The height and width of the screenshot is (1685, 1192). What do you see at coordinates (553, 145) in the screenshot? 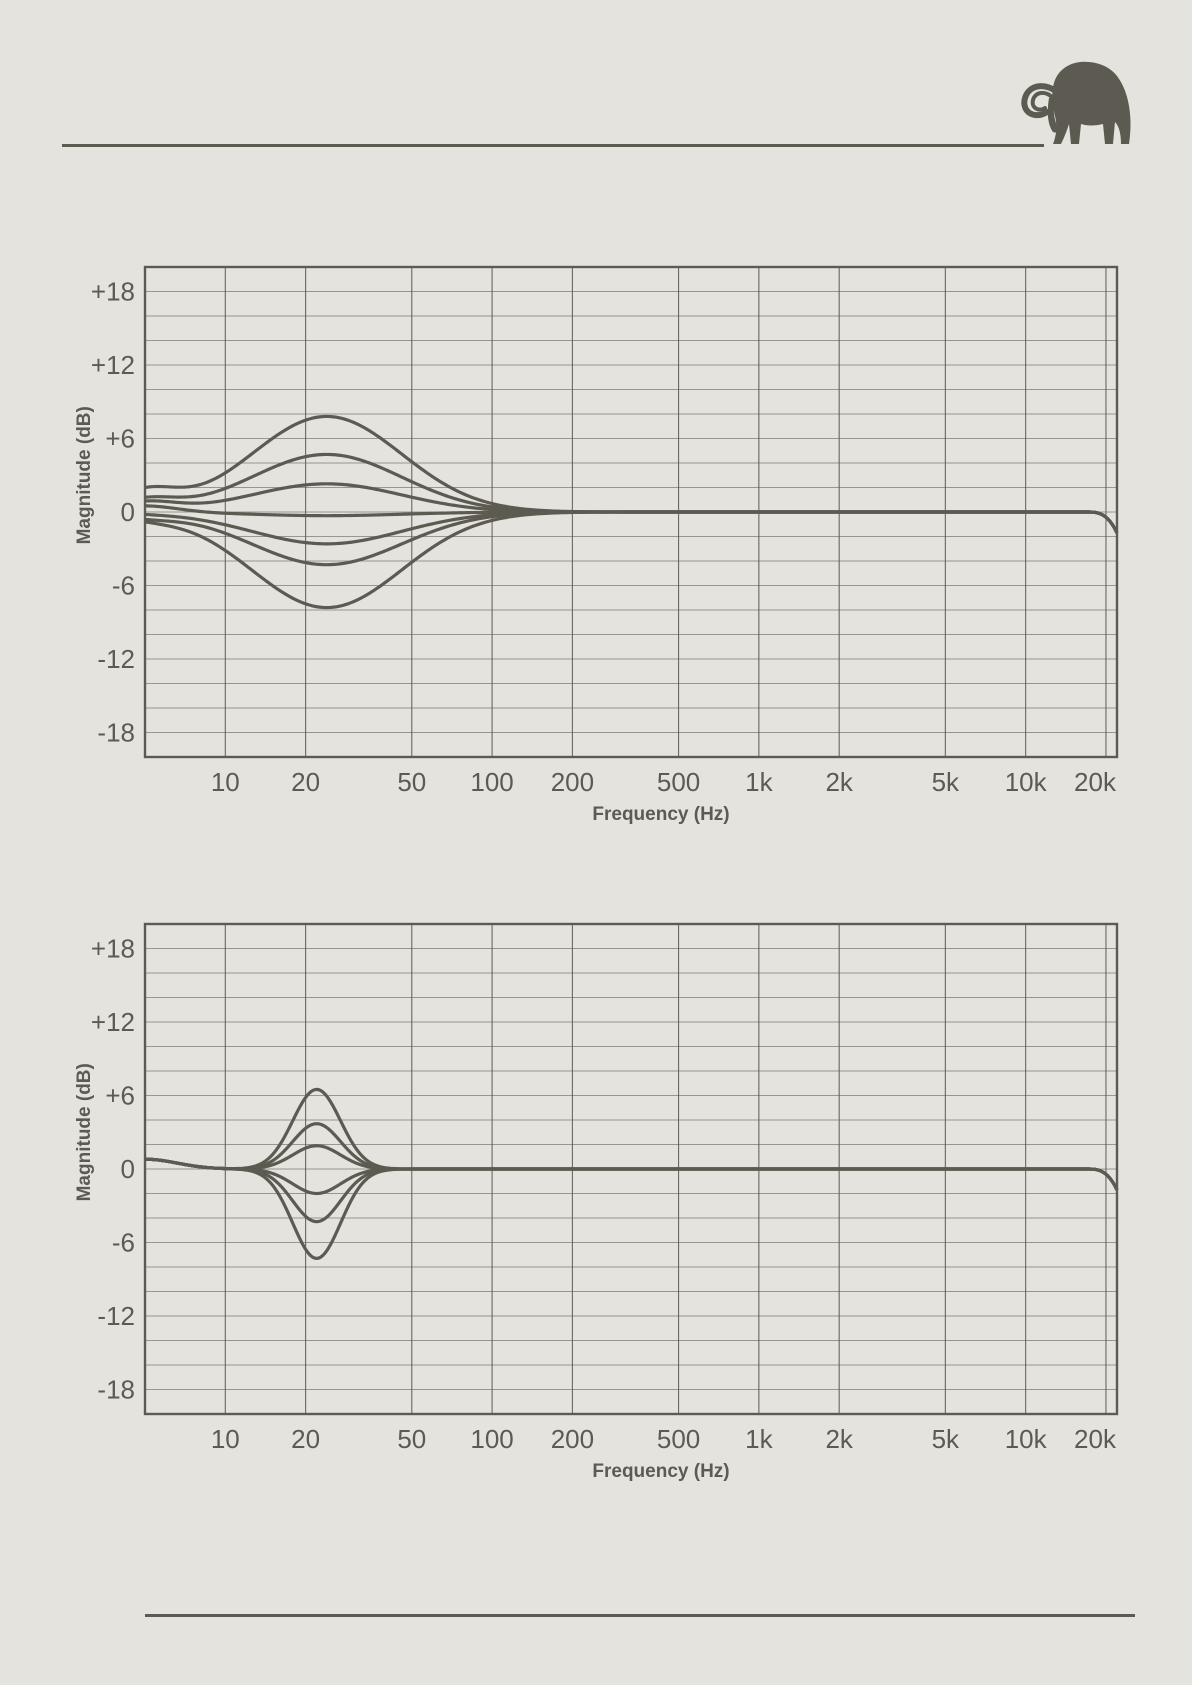
I see `header-rule` at bounding box center [553, 145].